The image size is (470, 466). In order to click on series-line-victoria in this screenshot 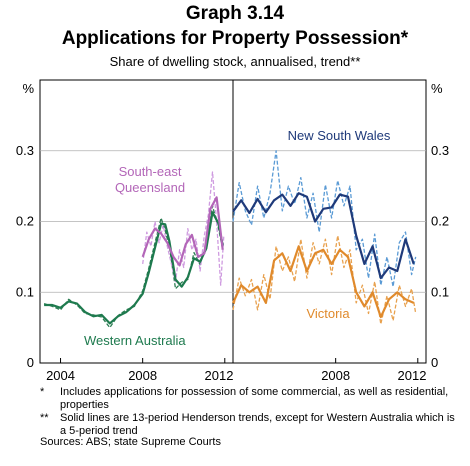, I will do `click(323, 282)`.